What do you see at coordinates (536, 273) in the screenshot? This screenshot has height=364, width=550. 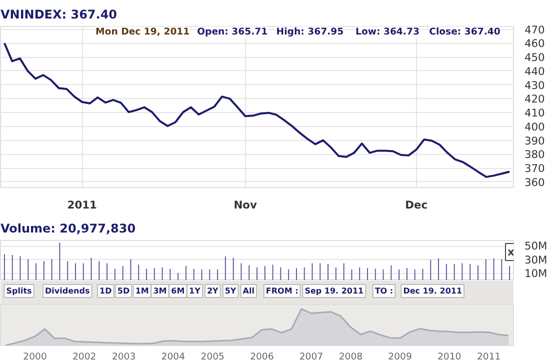 I see `y-tick-label: 10M` at bounding box center [536, 273].